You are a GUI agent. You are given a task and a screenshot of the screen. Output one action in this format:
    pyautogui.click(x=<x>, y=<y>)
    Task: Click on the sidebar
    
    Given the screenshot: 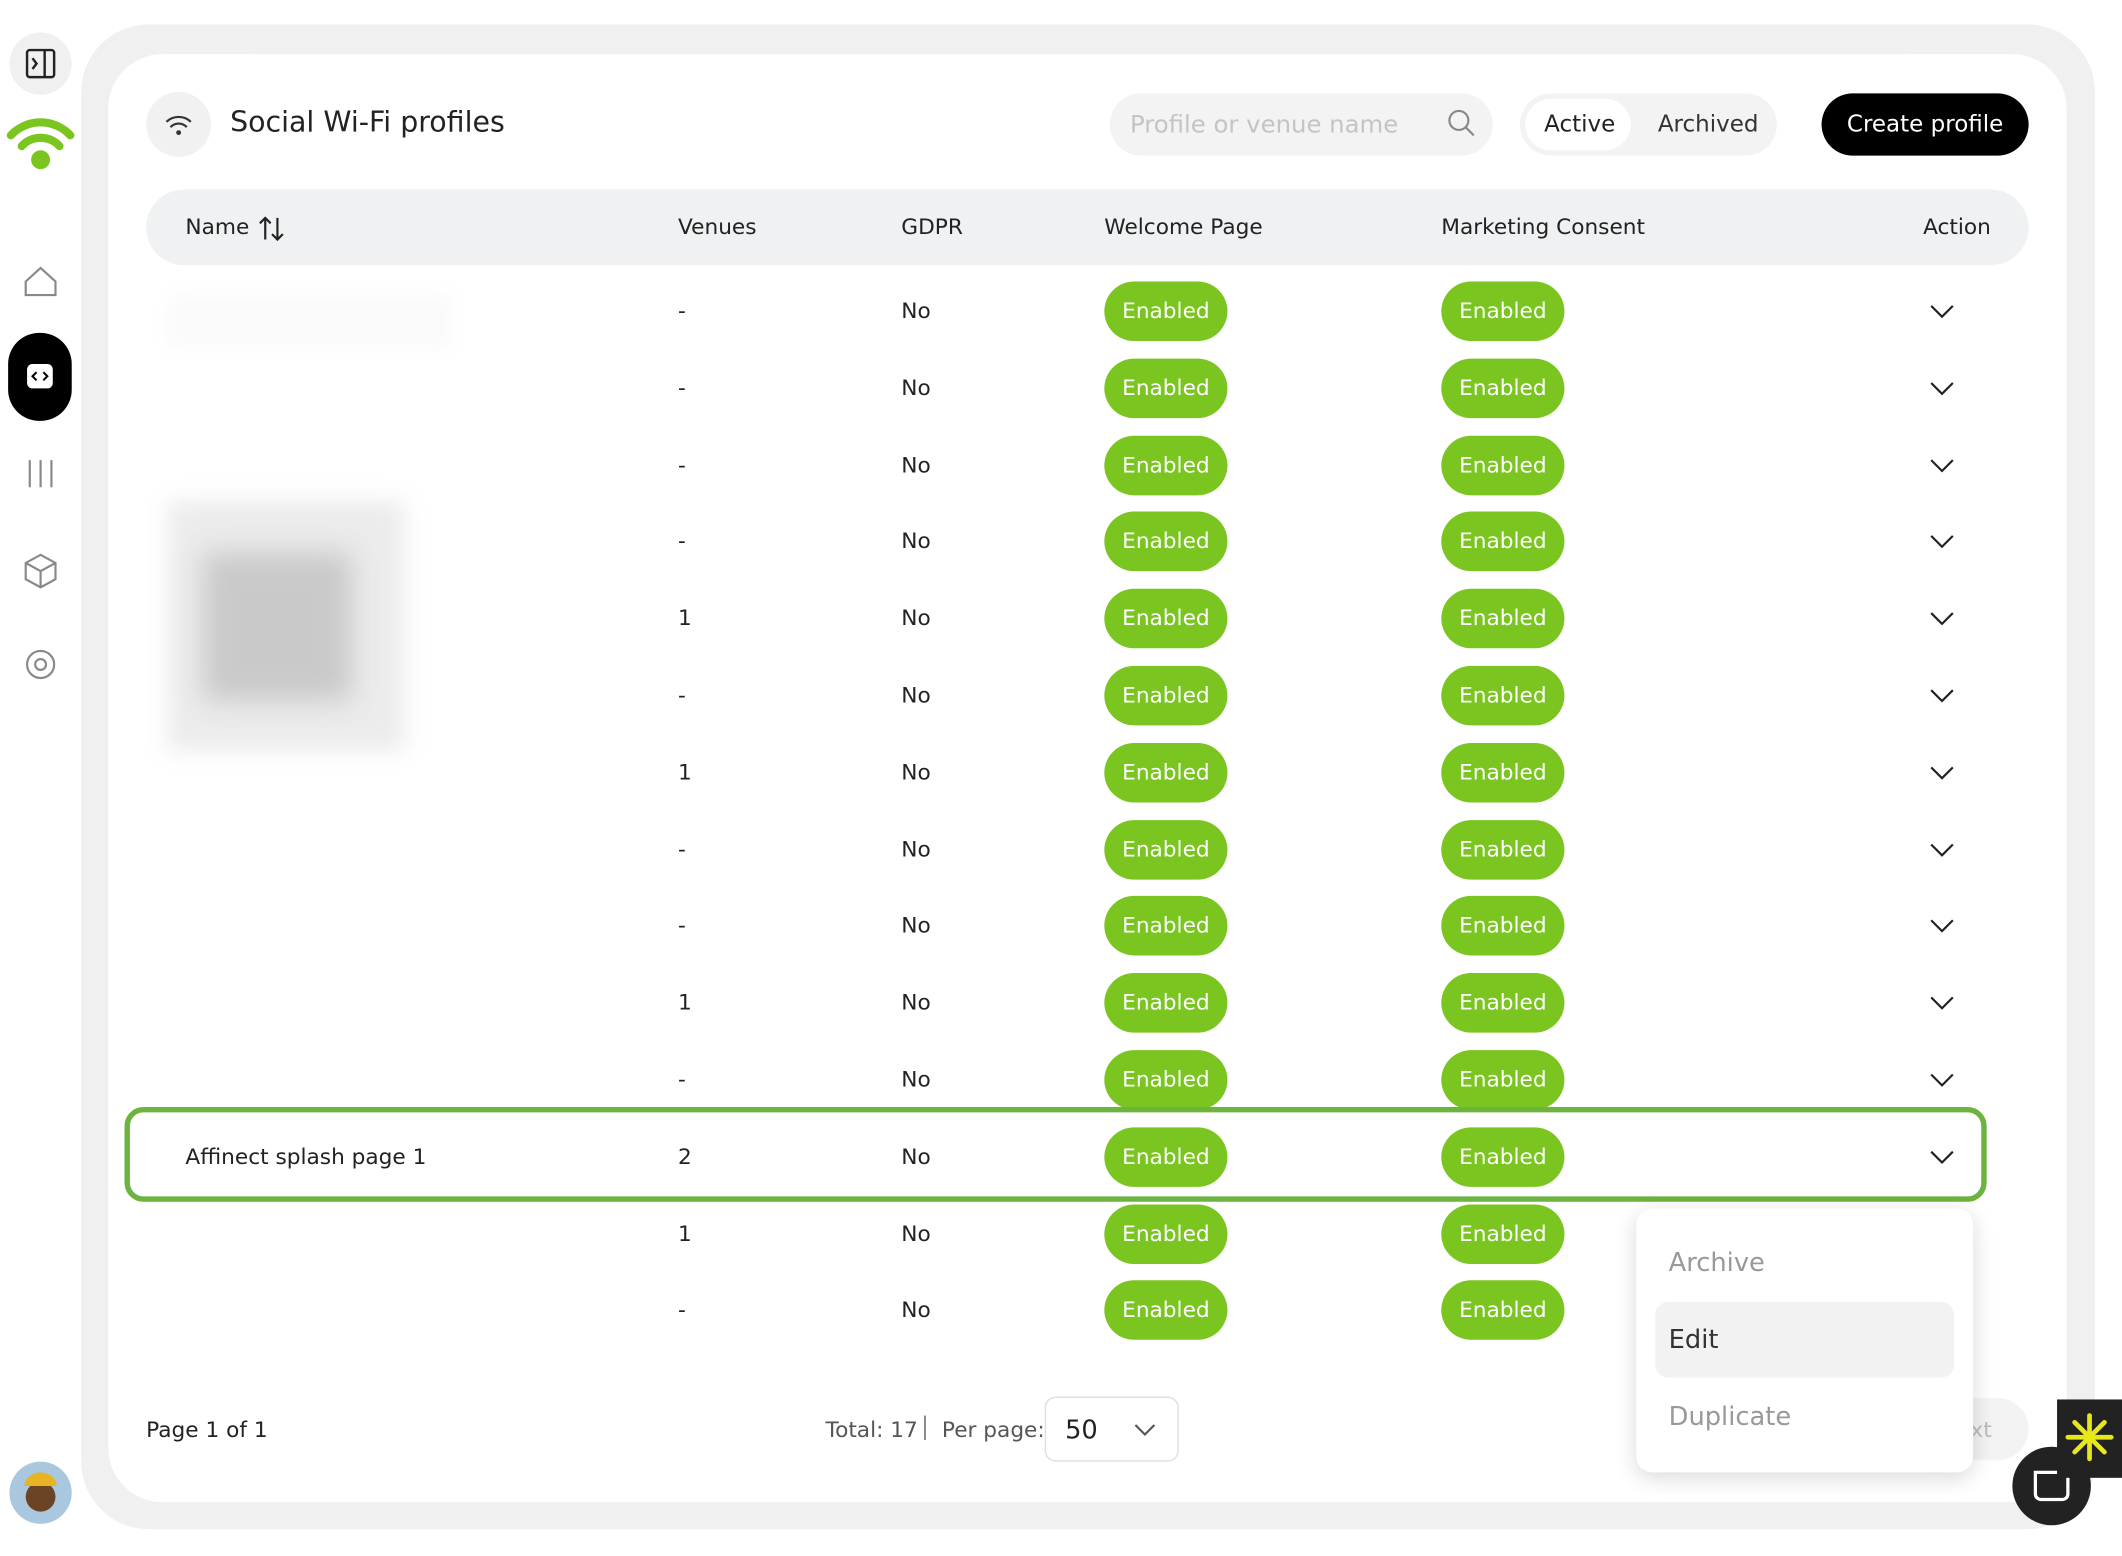 What is the action you would take?
    pyautogui.click(x=40, y=778)
    